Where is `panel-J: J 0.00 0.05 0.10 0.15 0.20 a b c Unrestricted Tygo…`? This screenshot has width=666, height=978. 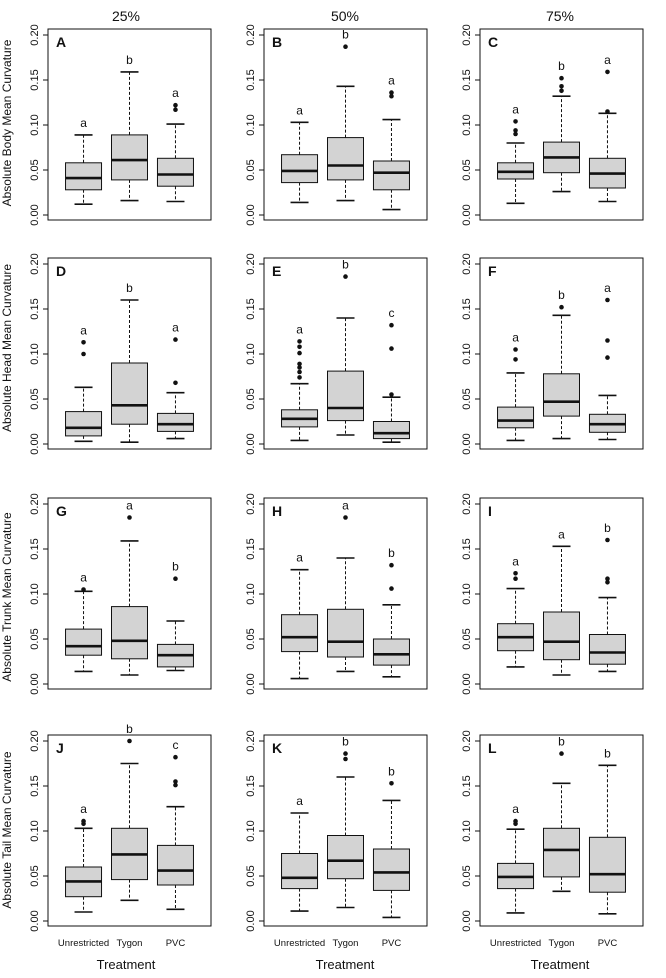
panel-J: J 0.00 0.05 0.10 0.15 0.20 a b c Unrestricted Tygo… is located at coordinates (120, 835).